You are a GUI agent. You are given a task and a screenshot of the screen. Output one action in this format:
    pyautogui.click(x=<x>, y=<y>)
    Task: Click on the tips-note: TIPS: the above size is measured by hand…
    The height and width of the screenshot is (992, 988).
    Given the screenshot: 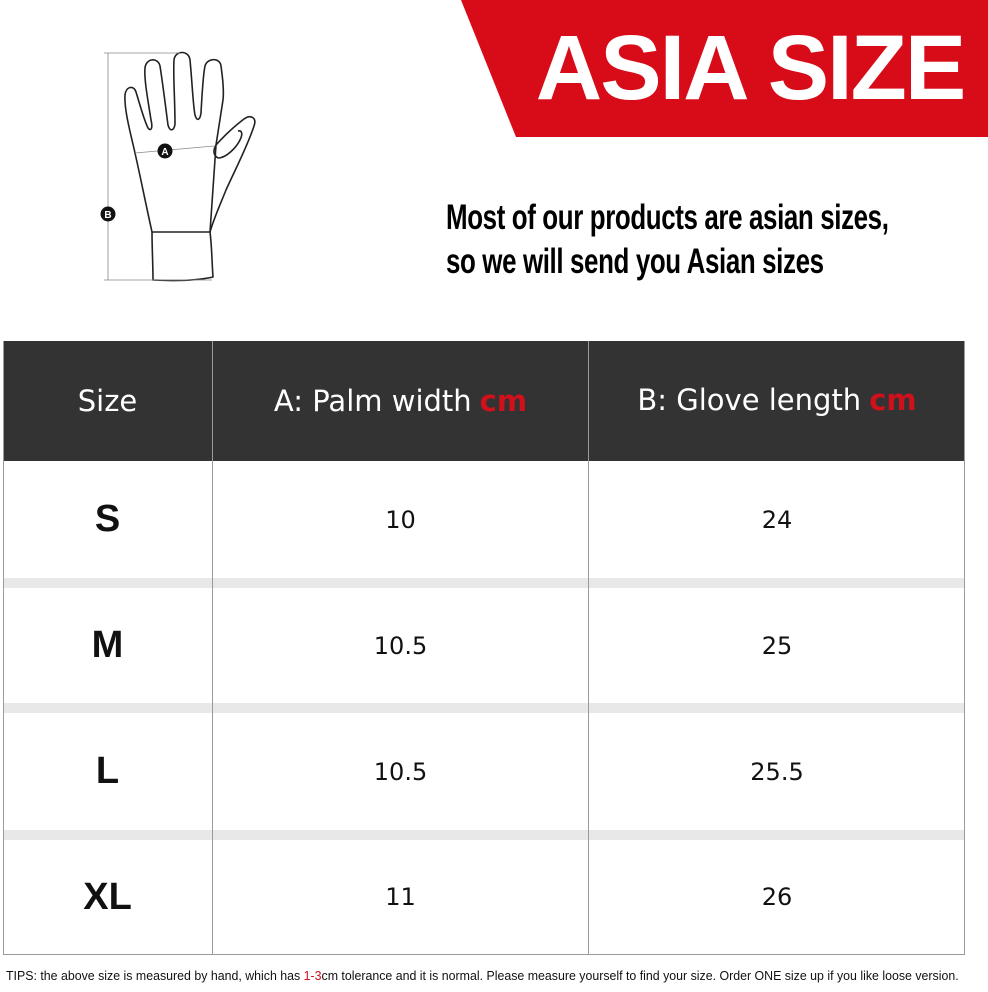 What is the action you would take?
    pyautogui.click(x=482, y=975)
    